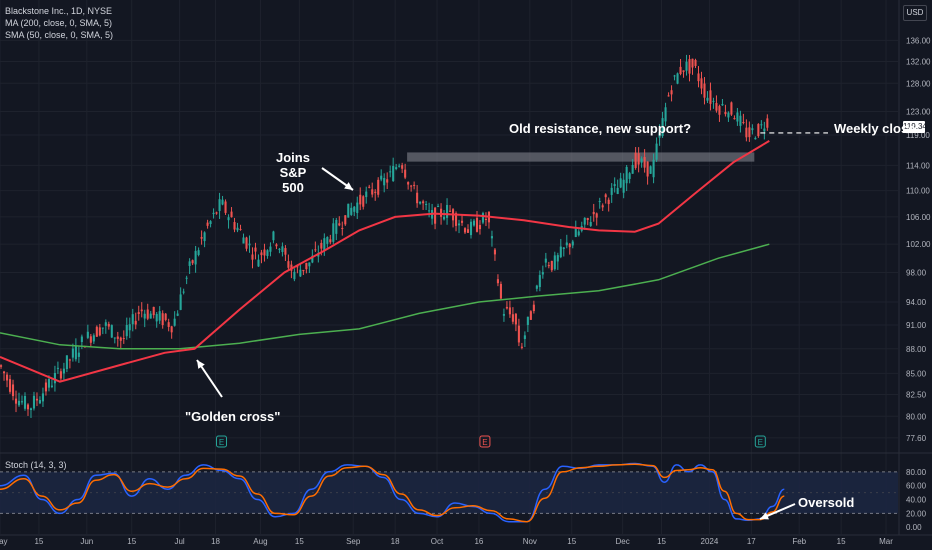 The width and height of the screenshot is (932, 550). Describe the element at coordinates (293, 172) in the screenshot. I see `annotation-joins-sp500: Joins S&P 500` at that location.